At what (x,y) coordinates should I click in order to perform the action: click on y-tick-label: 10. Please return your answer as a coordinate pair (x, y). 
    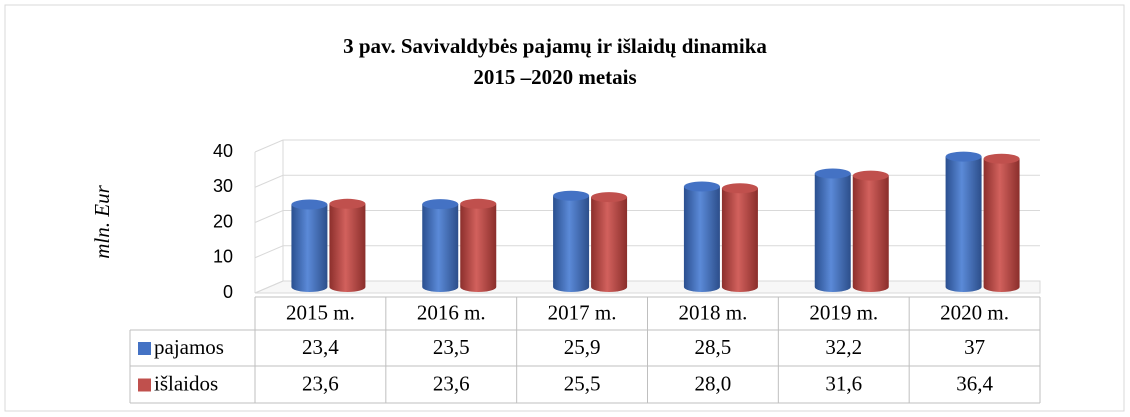
    Looking at the image, I should click on (223, 257).